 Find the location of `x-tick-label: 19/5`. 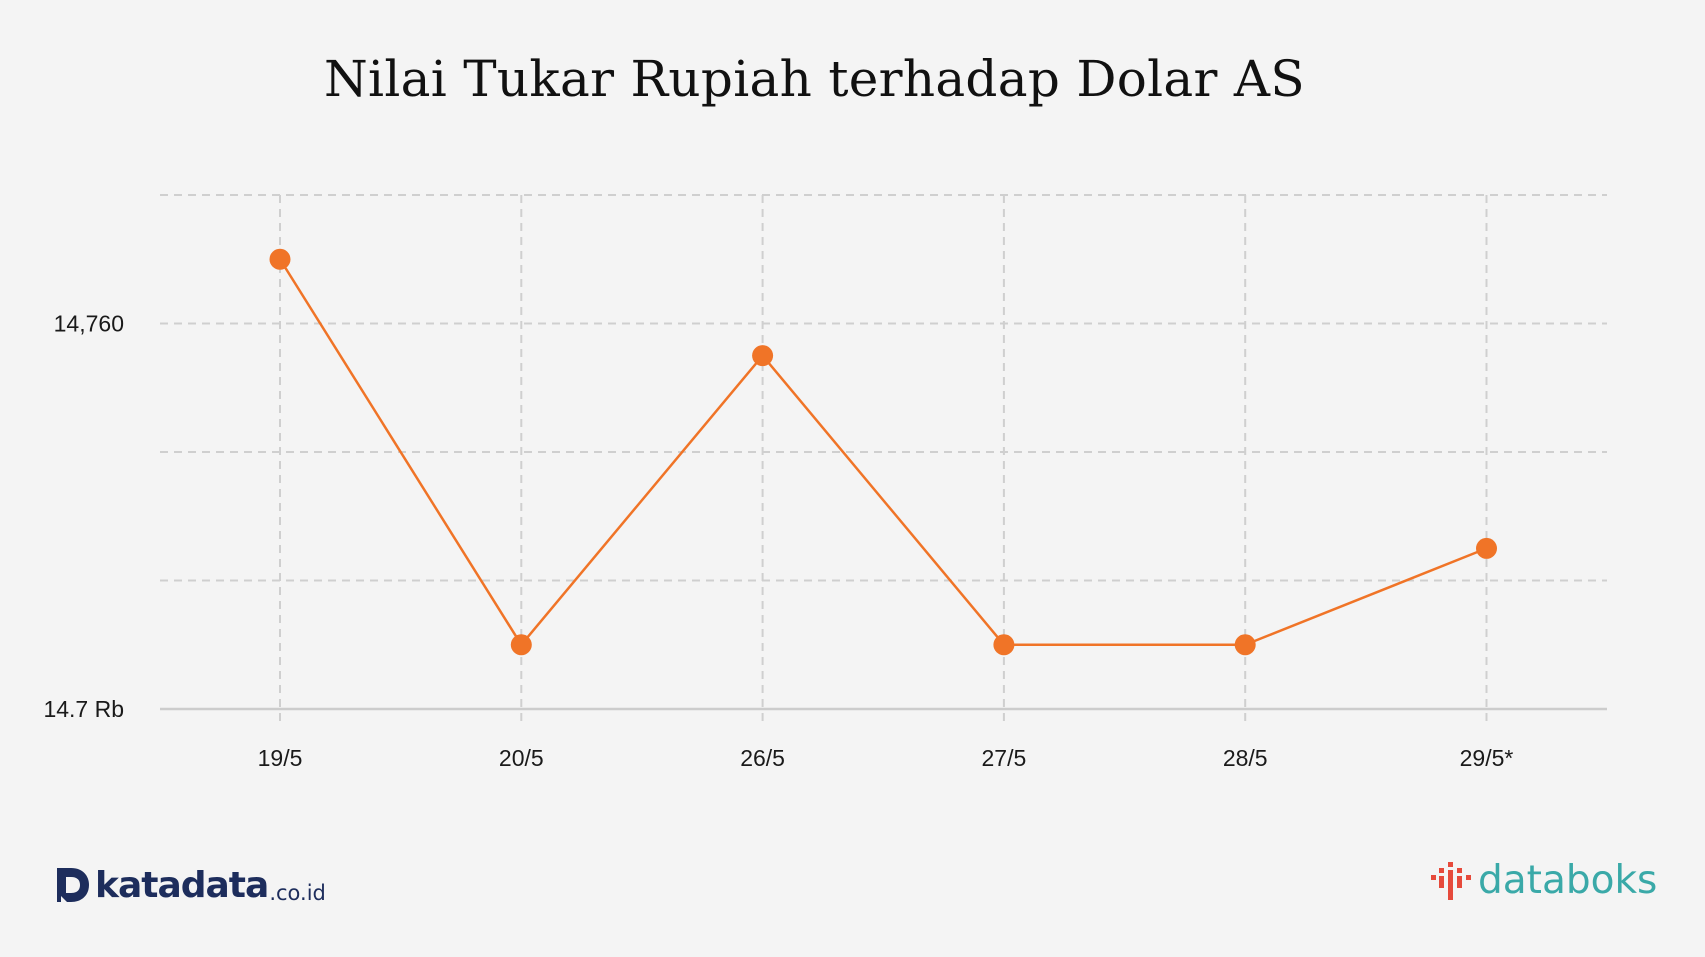

x-tick-label: 19/5 is located at coordinates (280, 758).